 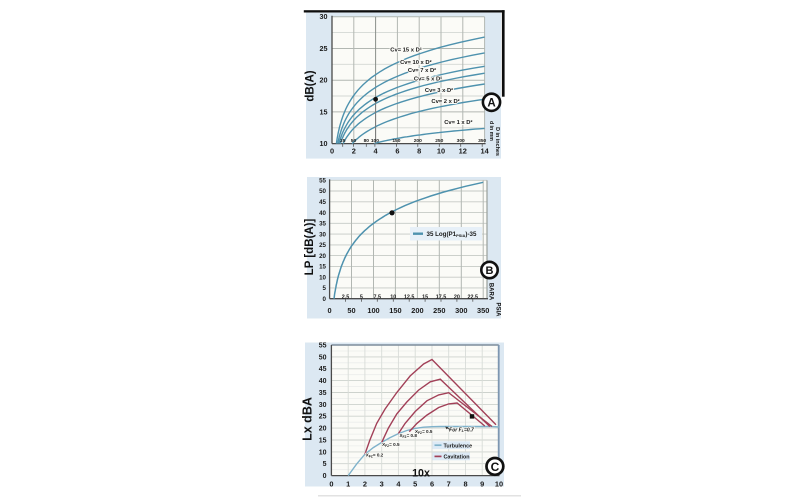 What do you see at coordinates (463, 151) in the screenshot?
I see `svg-text: 12` at bounding box center [463, 151].